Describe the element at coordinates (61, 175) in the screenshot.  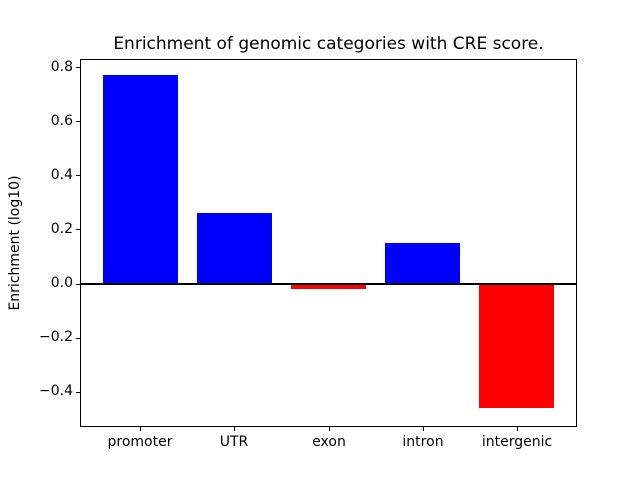
I see `y-tick-label: 0.4` at that location.